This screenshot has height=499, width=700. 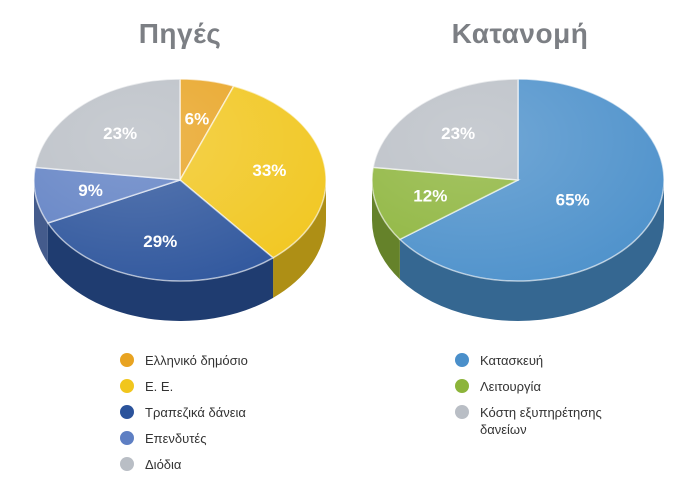 I want to click on pie-side-walls, so click(x=518, y=250).